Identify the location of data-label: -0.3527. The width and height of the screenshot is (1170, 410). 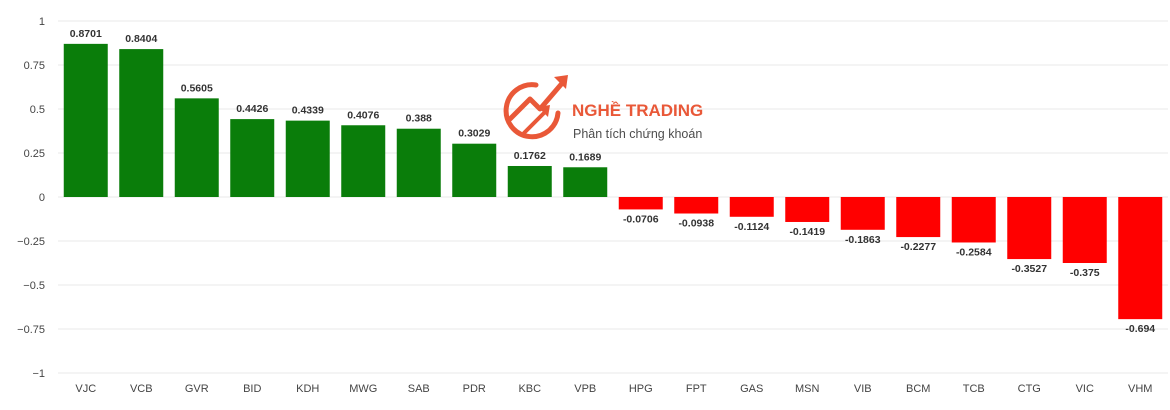
(1029, 269).